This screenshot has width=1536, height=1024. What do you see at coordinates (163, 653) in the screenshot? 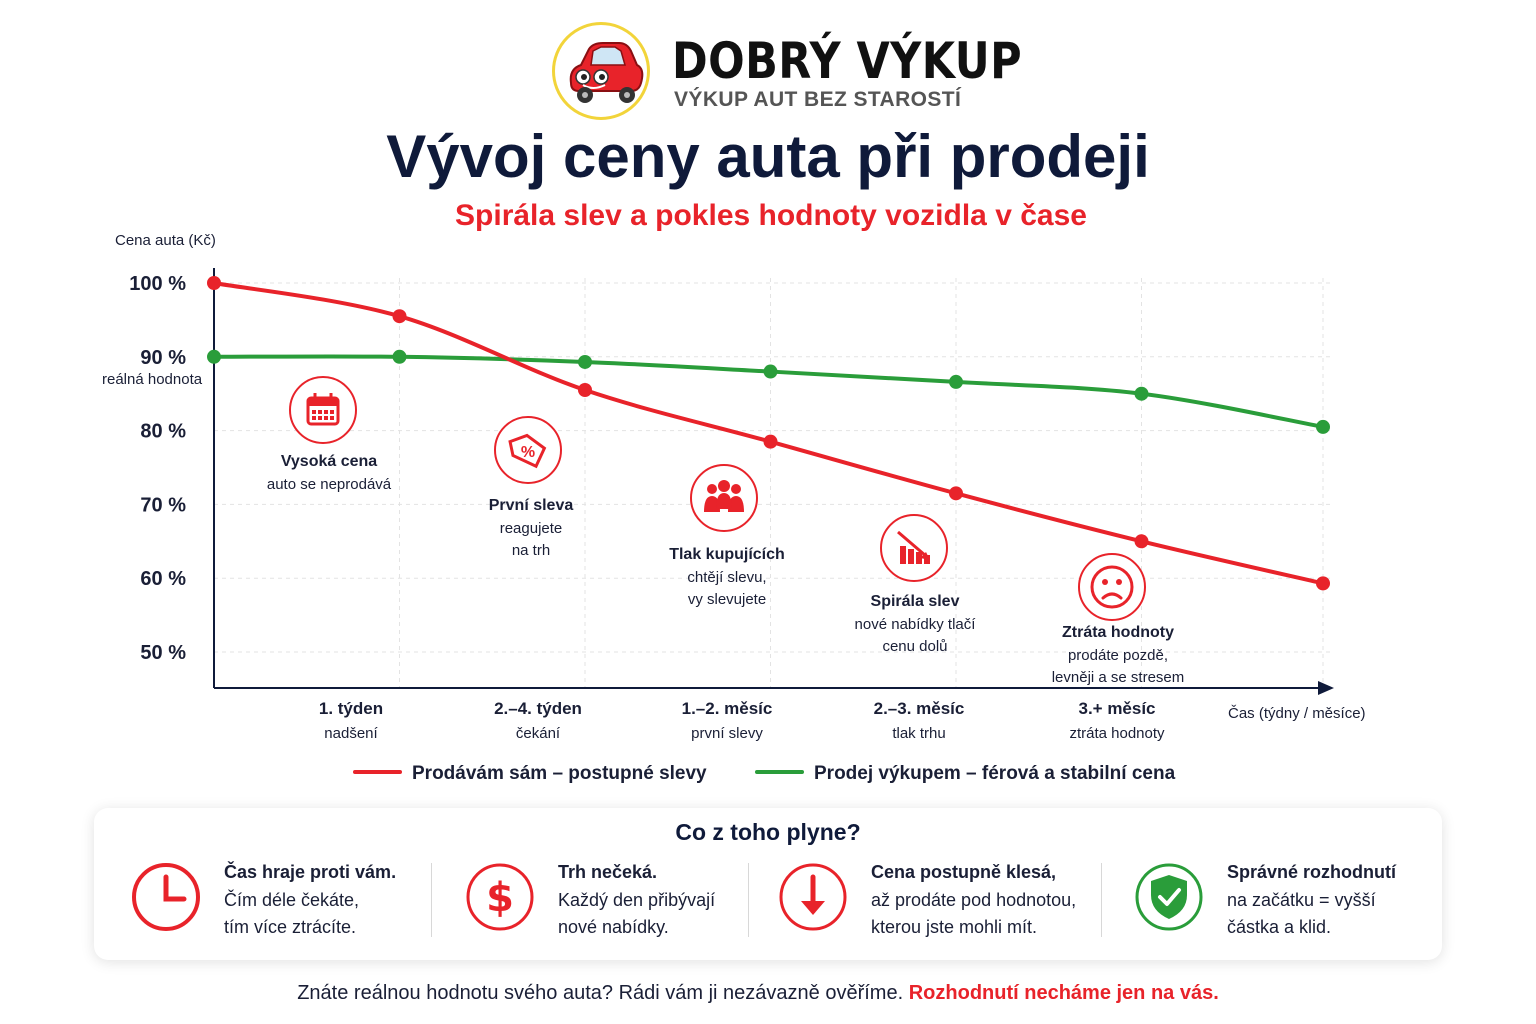
I see `y-tick-label: 50 %` at bounding box center [163, 653].